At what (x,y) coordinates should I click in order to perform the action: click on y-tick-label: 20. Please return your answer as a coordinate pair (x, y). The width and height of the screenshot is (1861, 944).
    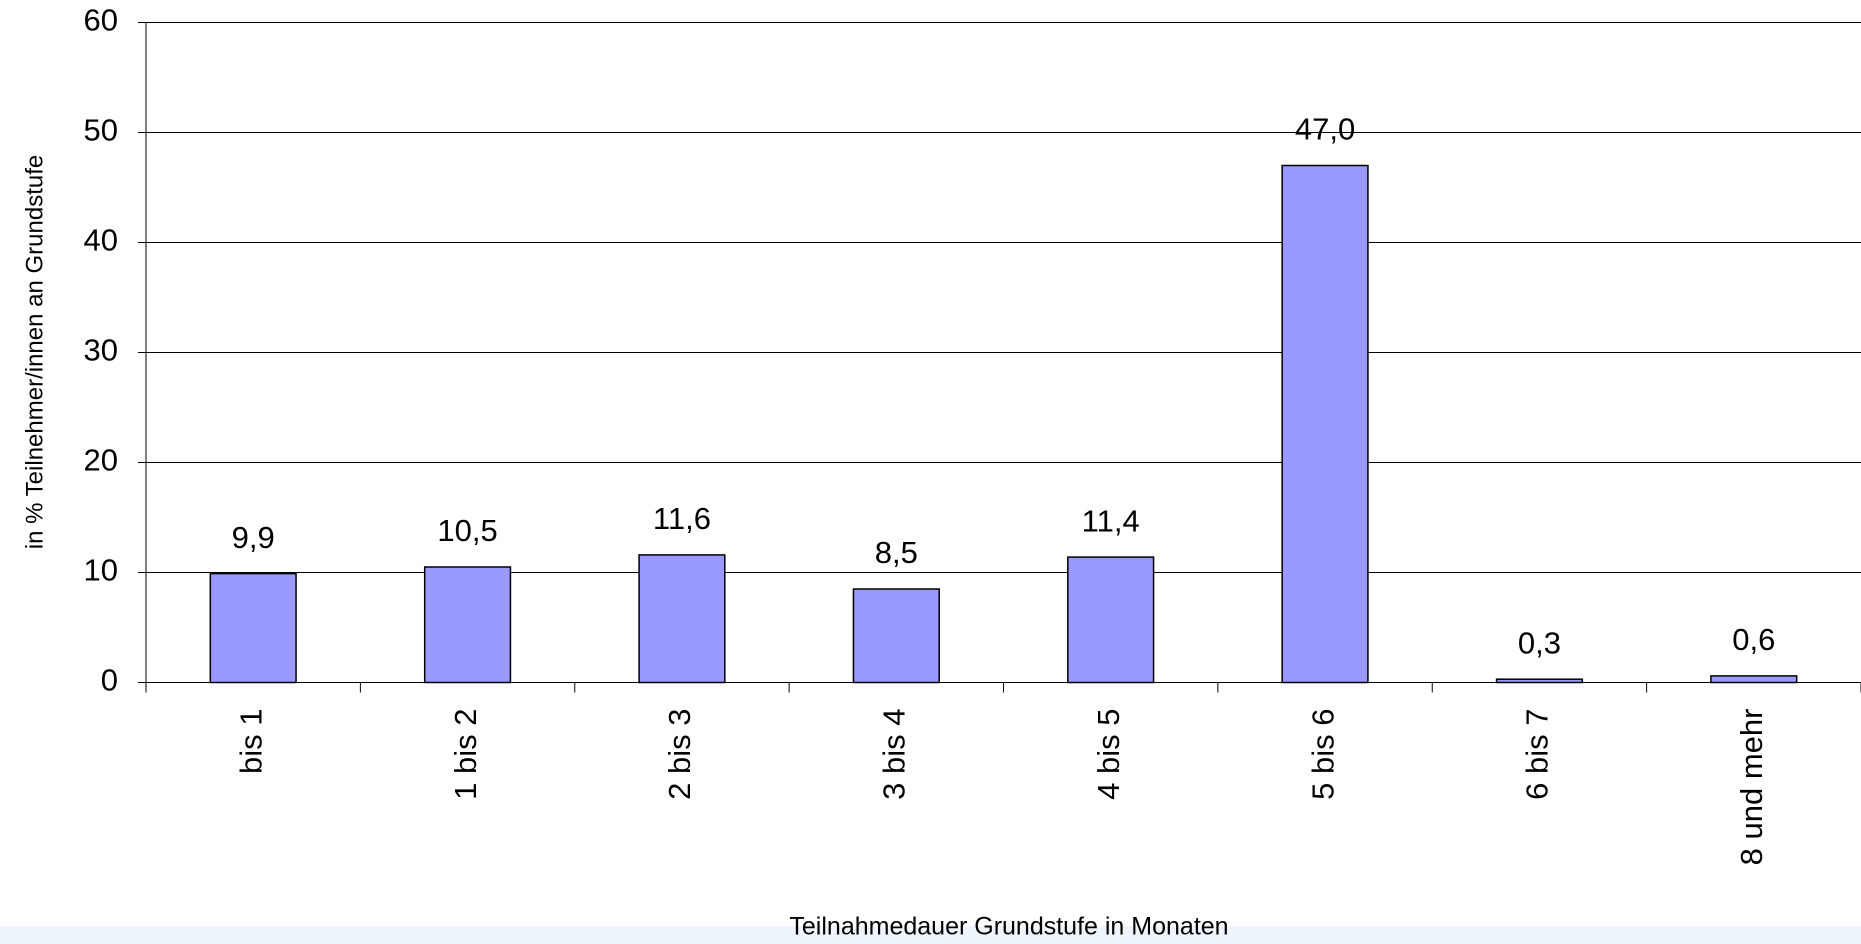
    Looking at the image, I should click on (101, 460).